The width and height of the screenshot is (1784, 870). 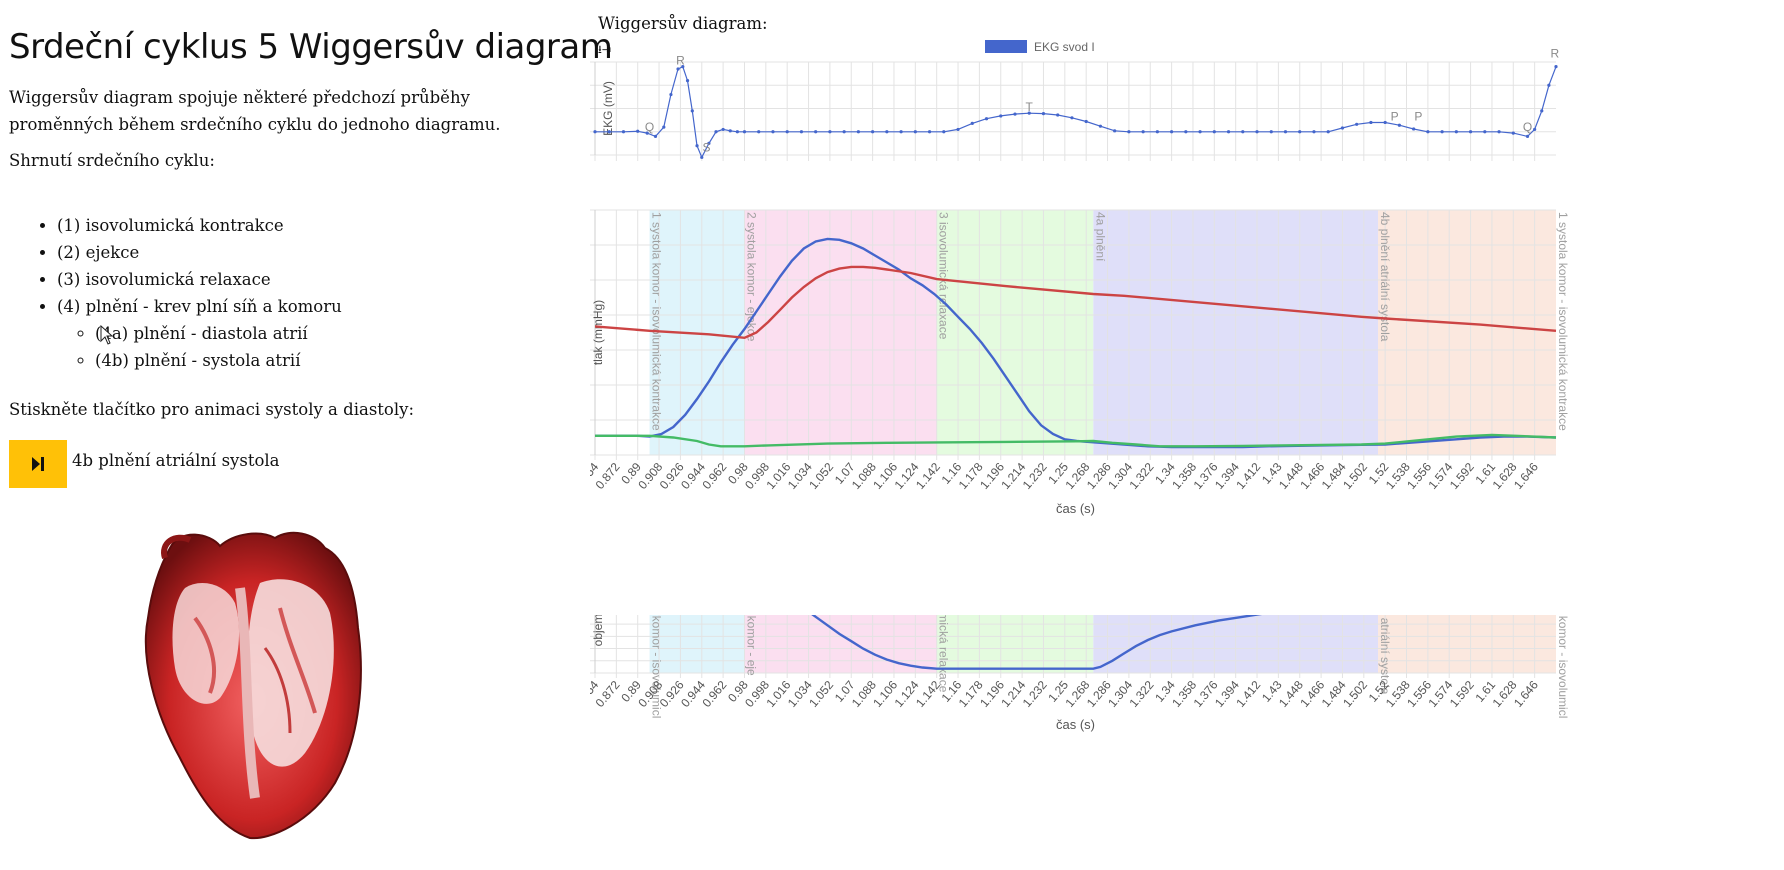 What do you see at coordinates (107, 335) in the screenshot?
I see `mouse-cursor-icon` at bounding box center [107, 335].